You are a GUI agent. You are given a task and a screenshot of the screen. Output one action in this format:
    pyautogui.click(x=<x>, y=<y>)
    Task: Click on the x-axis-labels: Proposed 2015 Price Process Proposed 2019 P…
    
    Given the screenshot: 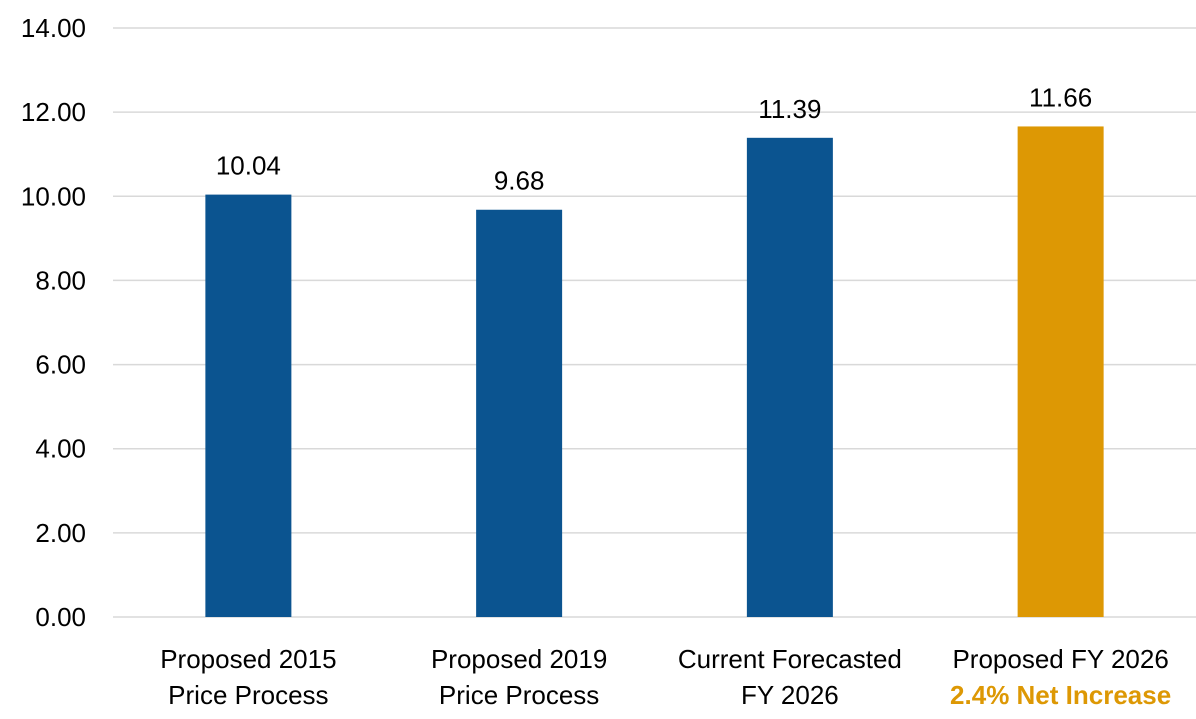 What is the action you would take?
    pyautogui.click(x=665, y=677)
    